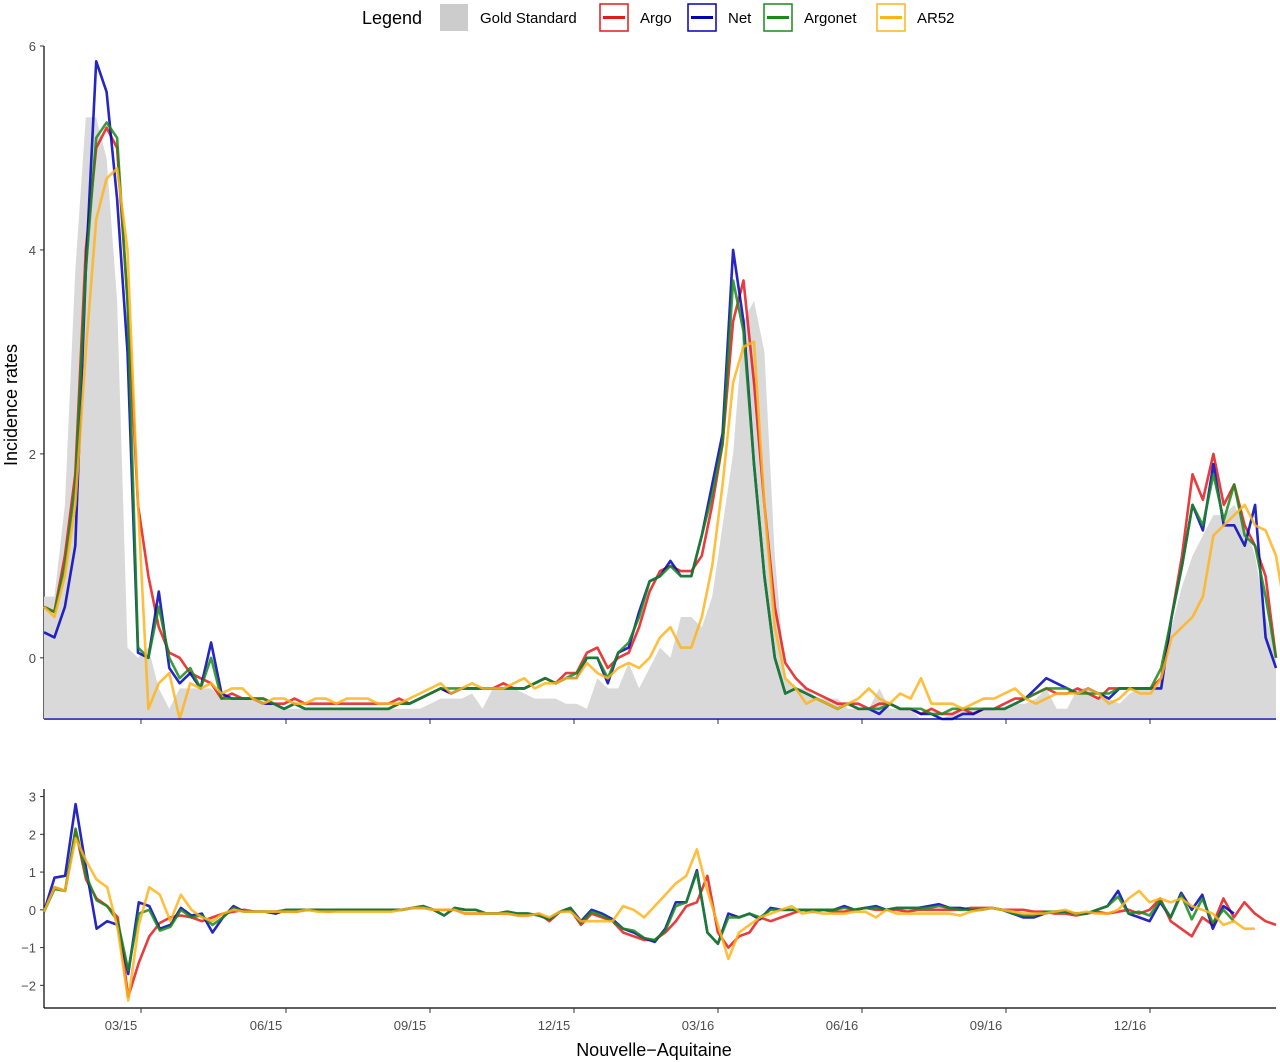  I want to click on x-tick-label: 09/15, so click(410, 1025).